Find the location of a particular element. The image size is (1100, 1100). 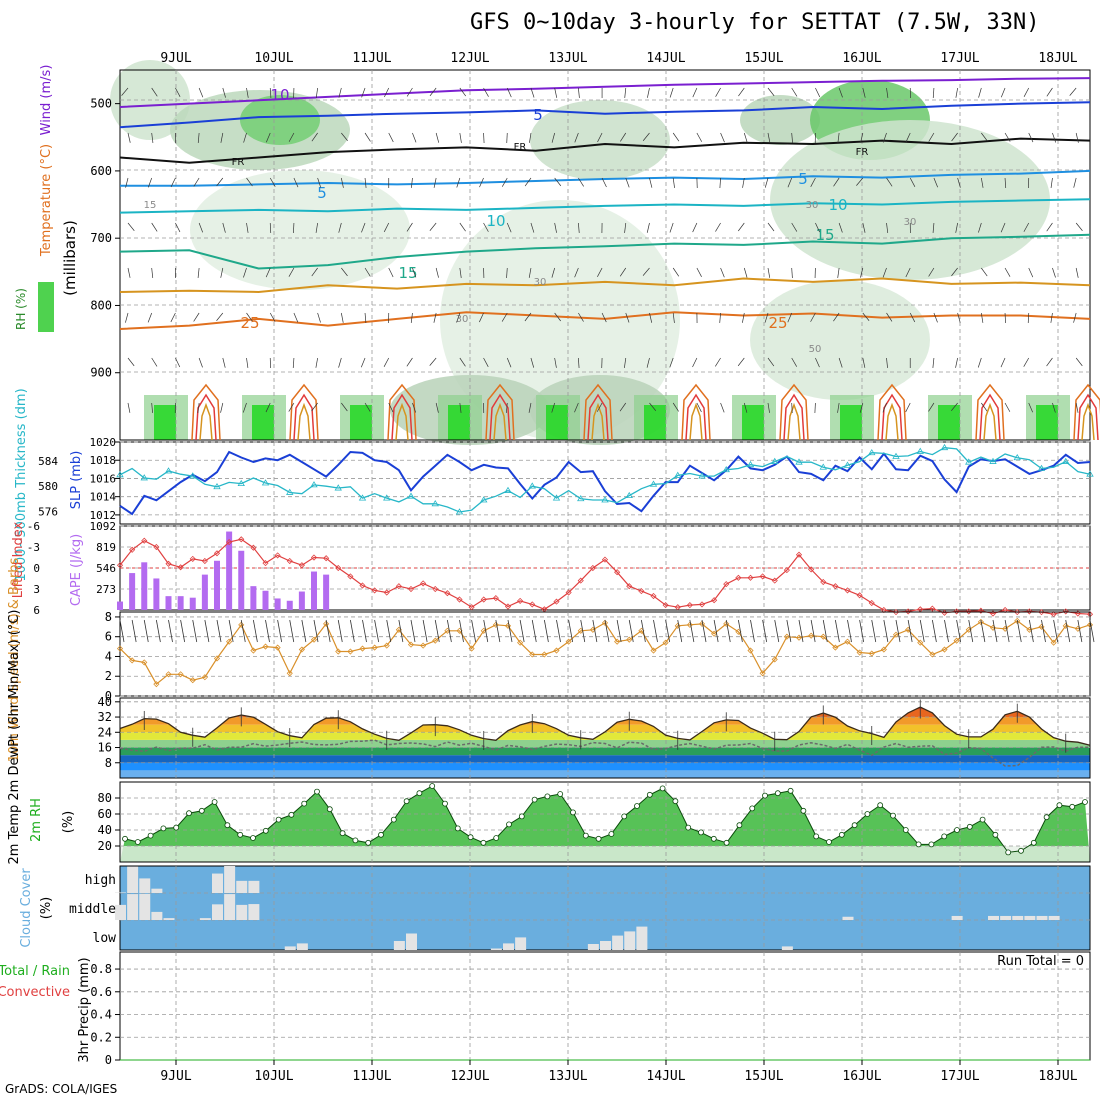

axis-label: 1000~500mb Thickness (dm) is located at coordinates (21, 484).